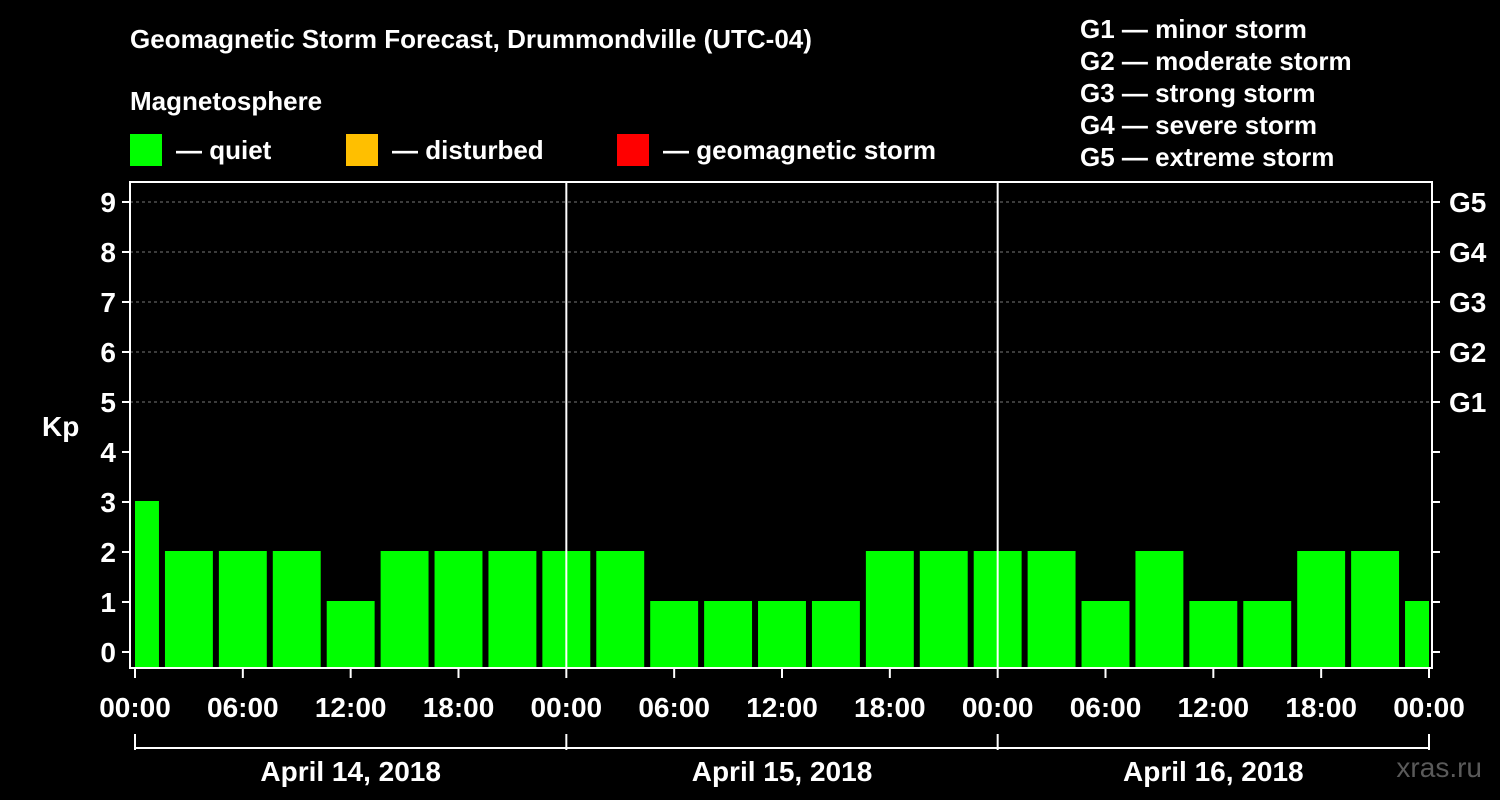 This screenshot has width=1500, height=800. I want to click on day-label: April 16, 2018, so click(1213, 771).